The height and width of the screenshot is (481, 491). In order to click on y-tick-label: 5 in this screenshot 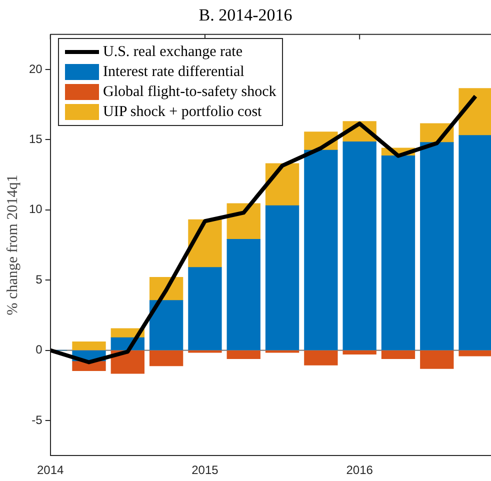, I will do `click(39, 279)`.